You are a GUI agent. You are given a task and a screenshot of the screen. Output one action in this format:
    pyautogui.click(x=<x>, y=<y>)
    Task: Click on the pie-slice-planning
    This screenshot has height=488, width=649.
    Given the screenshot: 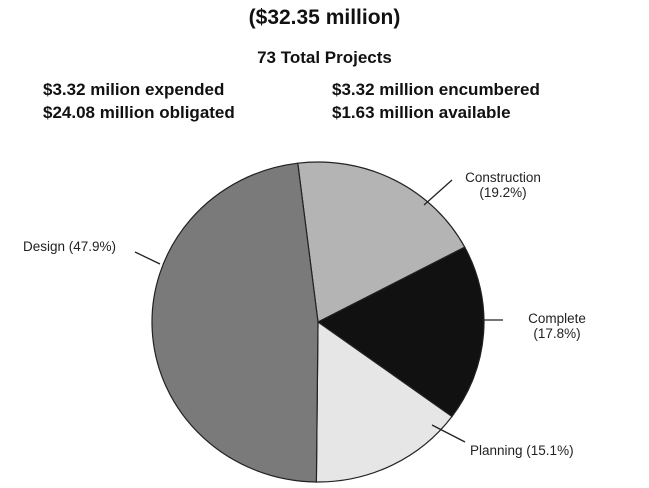 What is the action you would take?
    pyautogui.click(x=384, y=401)
    